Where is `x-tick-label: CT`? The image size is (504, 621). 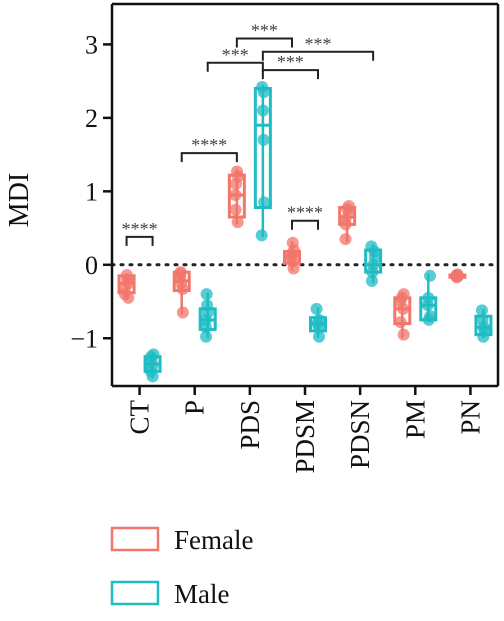
x-tick-label: CT is located at coordinates (140, 417).